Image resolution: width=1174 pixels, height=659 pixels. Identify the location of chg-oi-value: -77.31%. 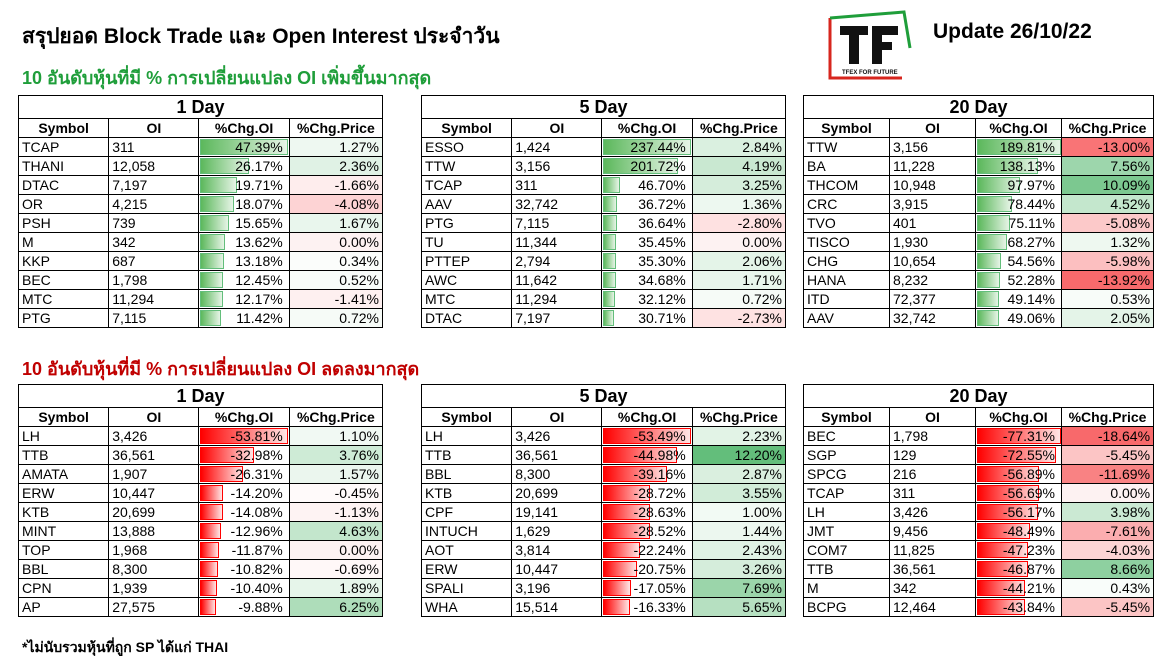
(1028, 435).